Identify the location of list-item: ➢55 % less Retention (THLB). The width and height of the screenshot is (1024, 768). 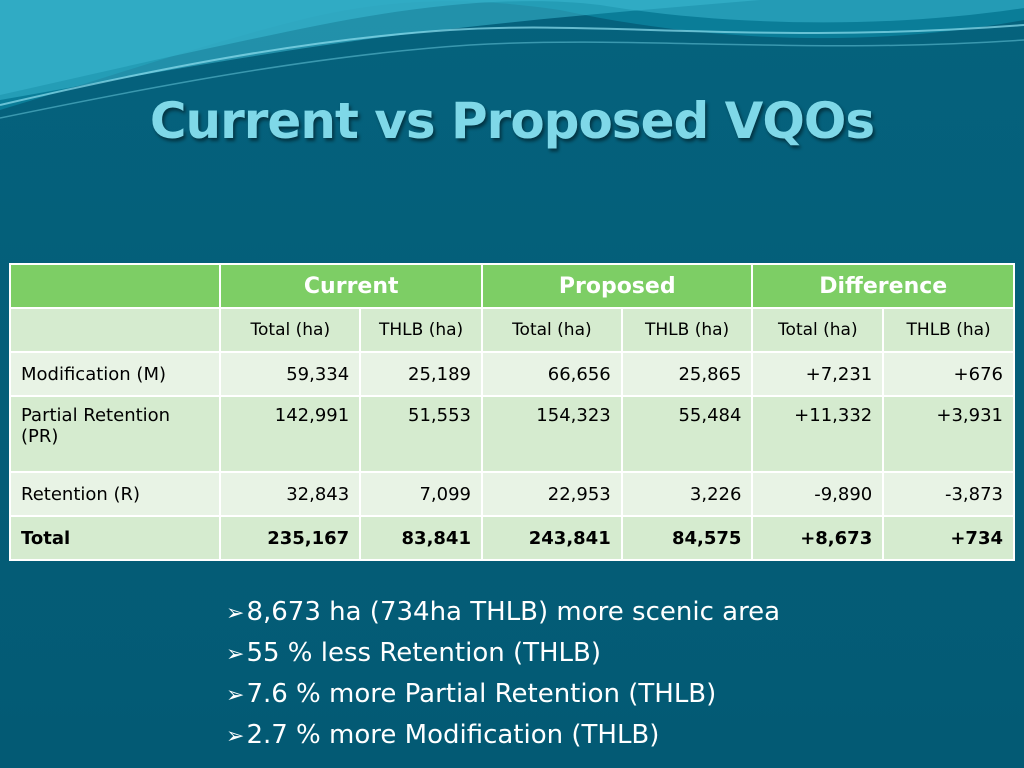
(503, 653).